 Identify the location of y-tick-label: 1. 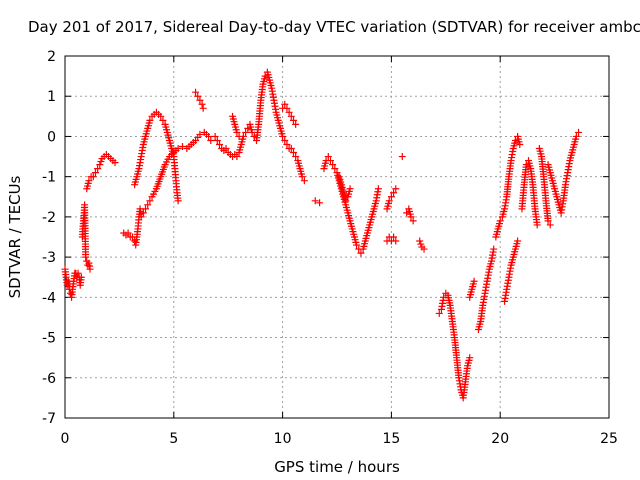
(51, 97).